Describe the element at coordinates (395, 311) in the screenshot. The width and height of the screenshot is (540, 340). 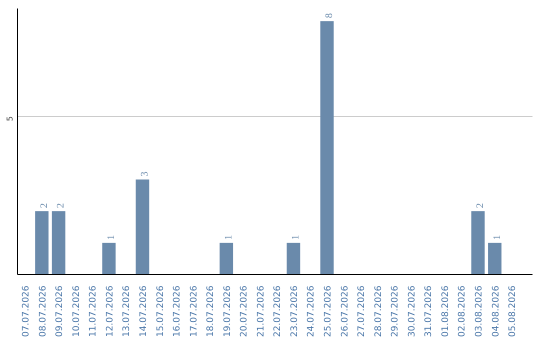
I see `x-tick-label: 29.07.2026` at that location.